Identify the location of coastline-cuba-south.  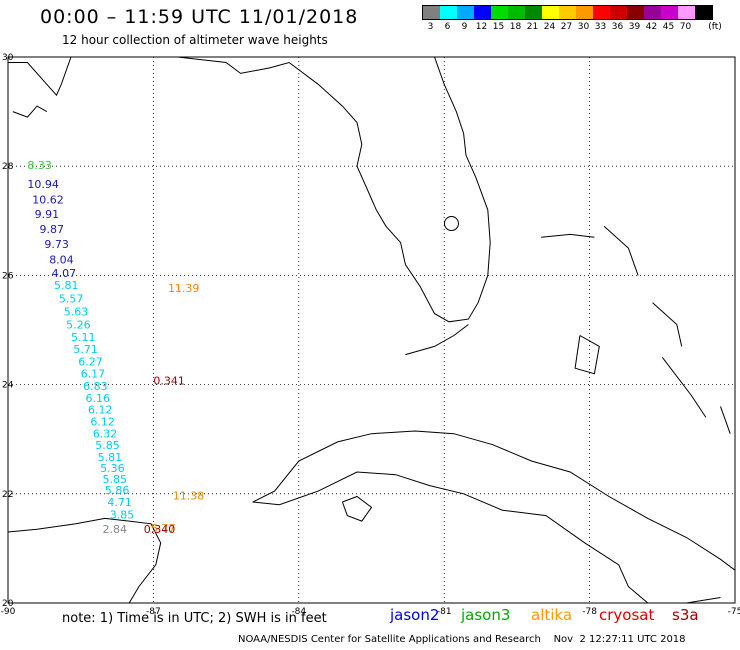
(486, 537).